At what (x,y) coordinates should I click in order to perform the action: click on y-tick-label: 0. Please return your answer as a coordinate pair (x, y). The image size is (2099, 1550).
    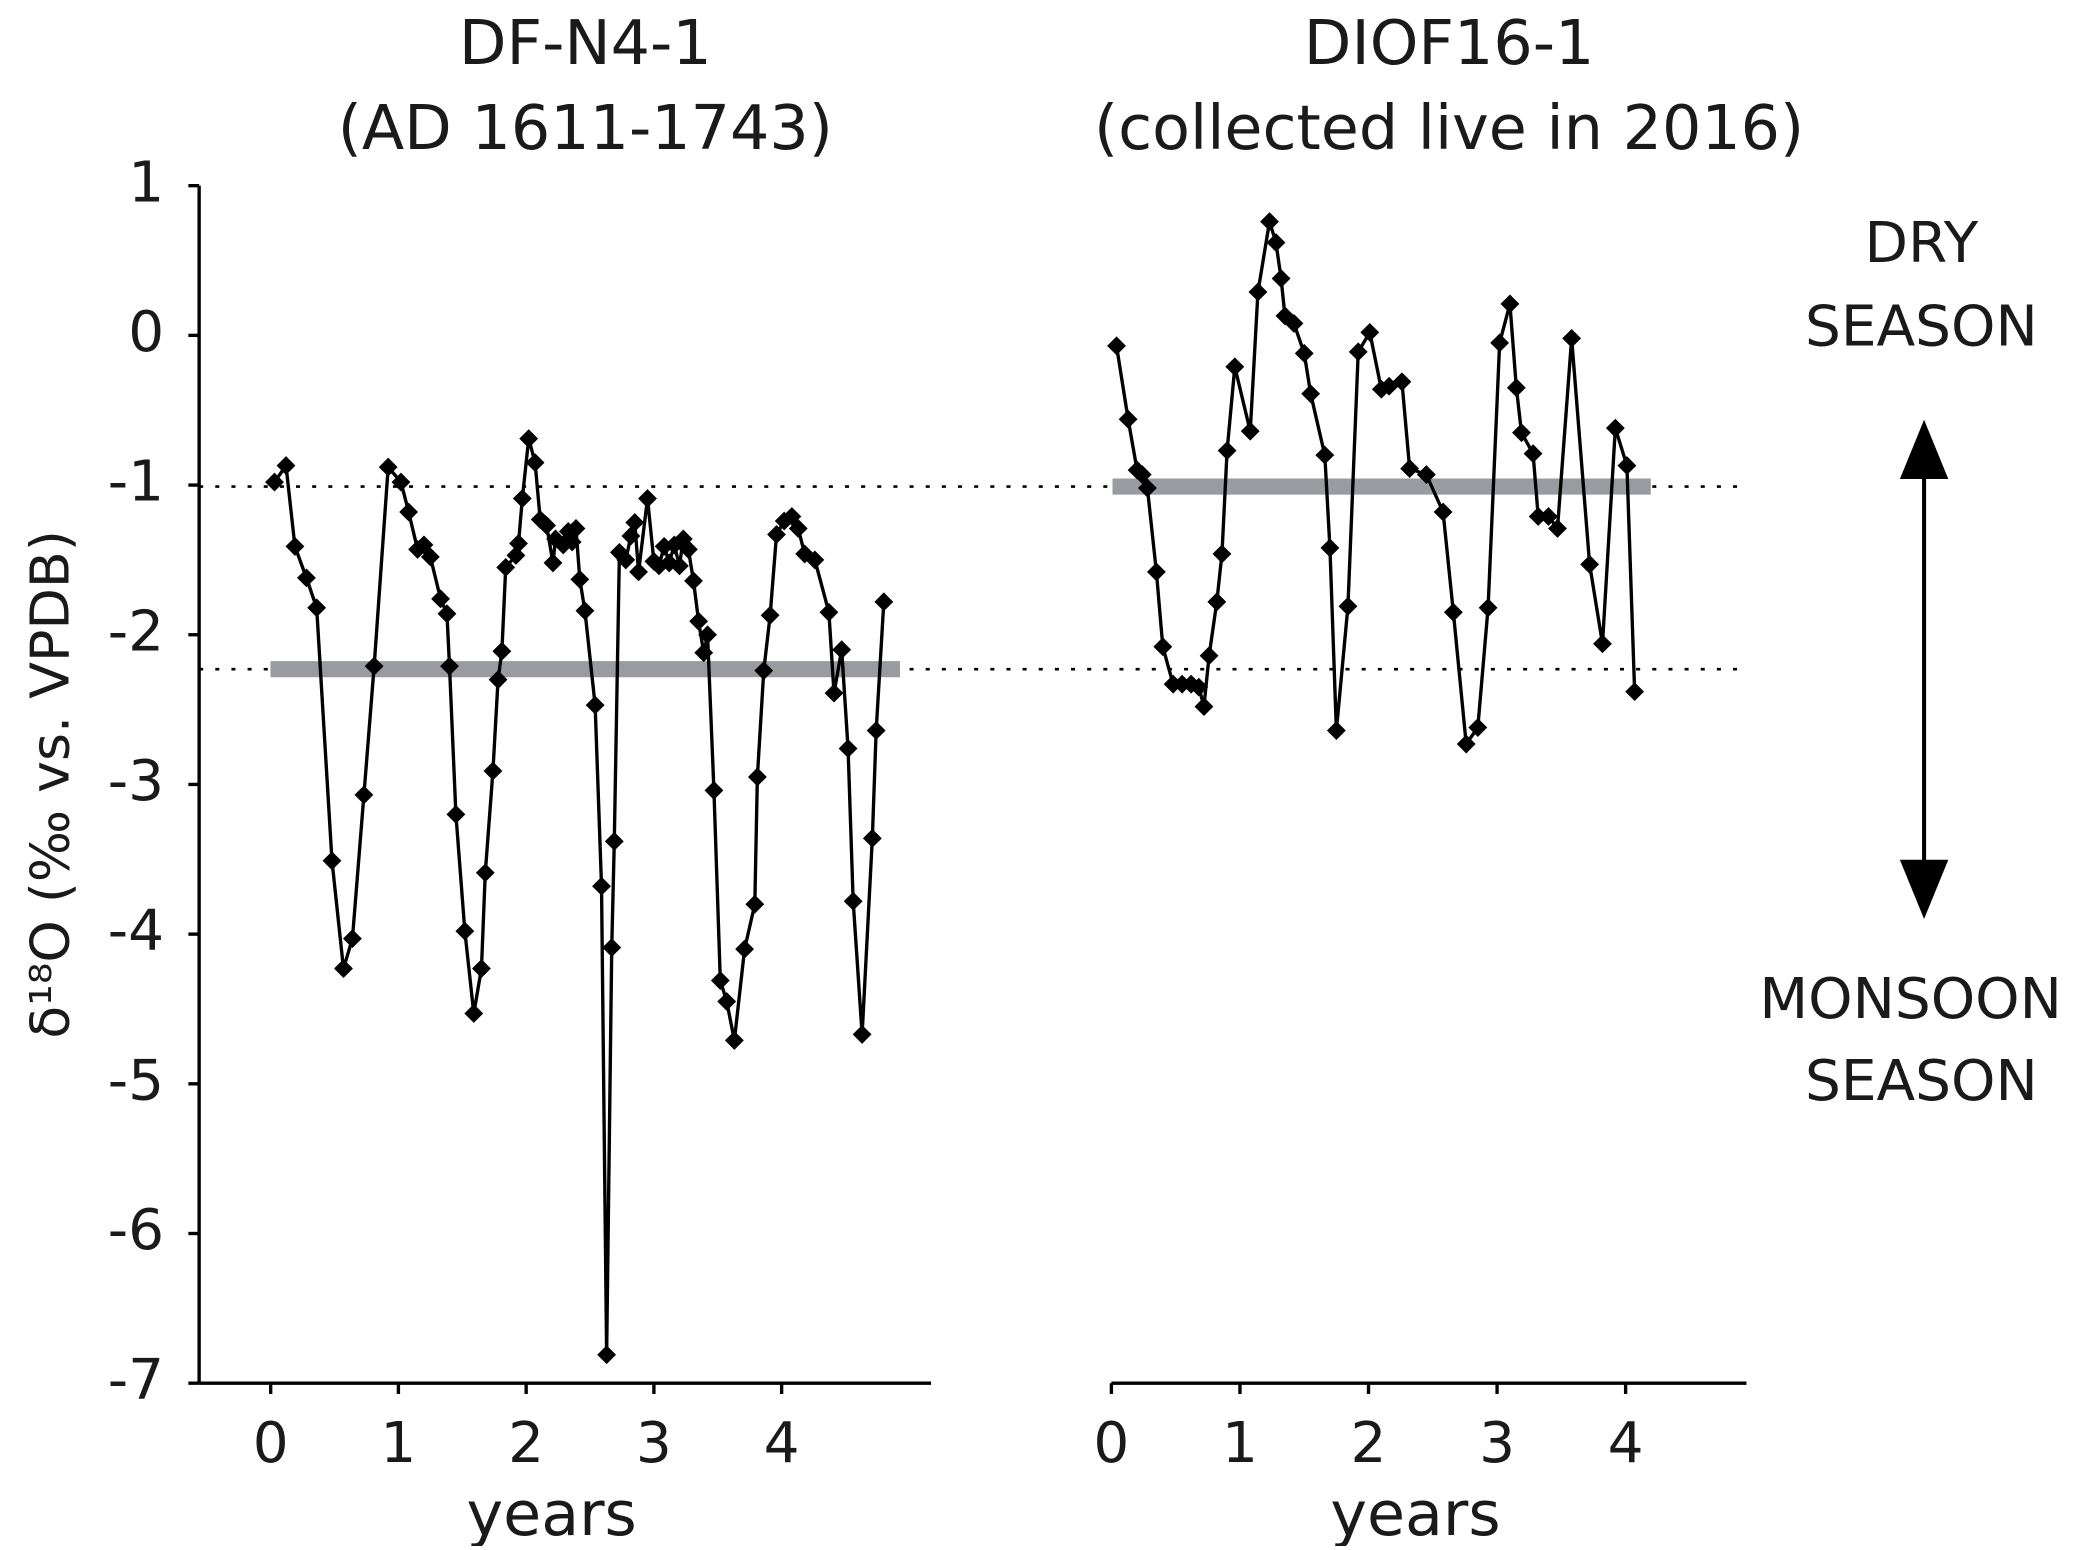
    Looking at the image, I should click on (146, 332).